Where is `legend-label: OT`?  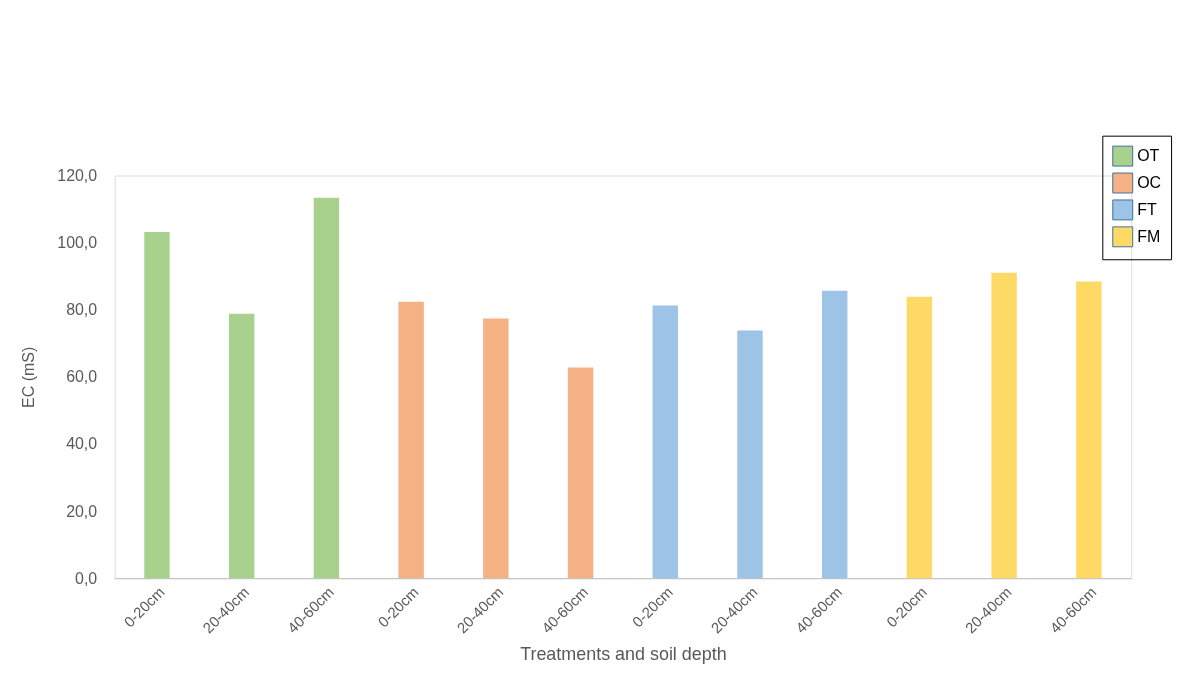
legend-label: OT is located at coordinates (1148, 156).